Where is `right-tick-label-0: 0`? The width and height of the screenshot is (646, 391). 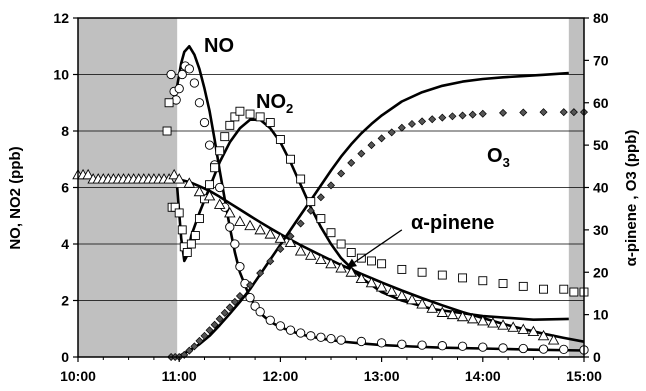 right-tick-label-0: 0 is located at coordinates (597, 357).